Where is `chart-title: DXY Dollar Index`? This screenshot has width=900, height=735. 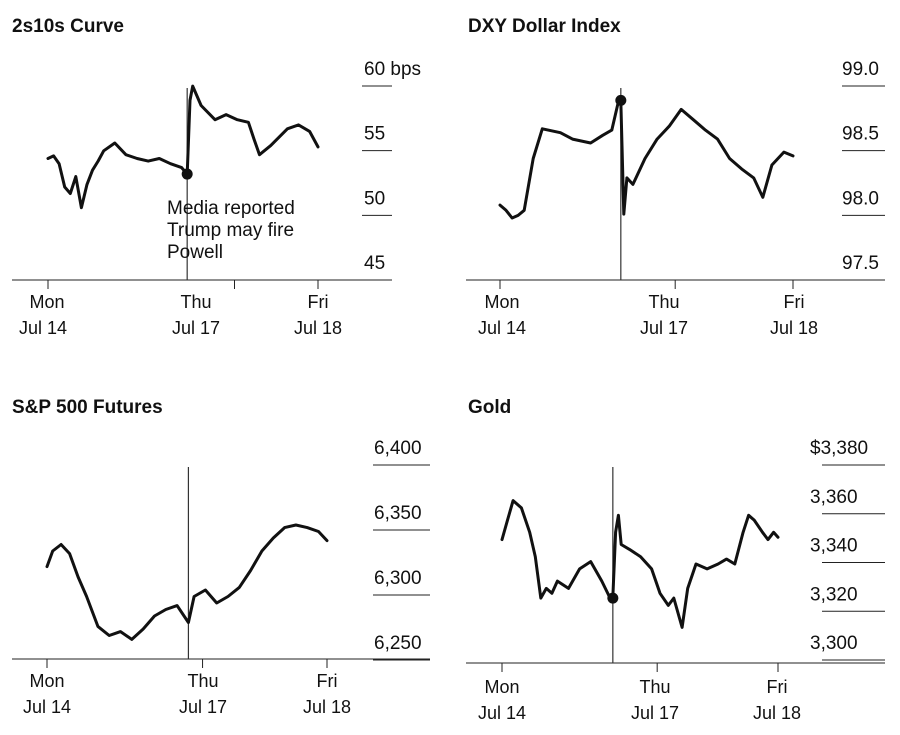 chart-title: DXY Dollar Index is located at coordinates (544, 26).